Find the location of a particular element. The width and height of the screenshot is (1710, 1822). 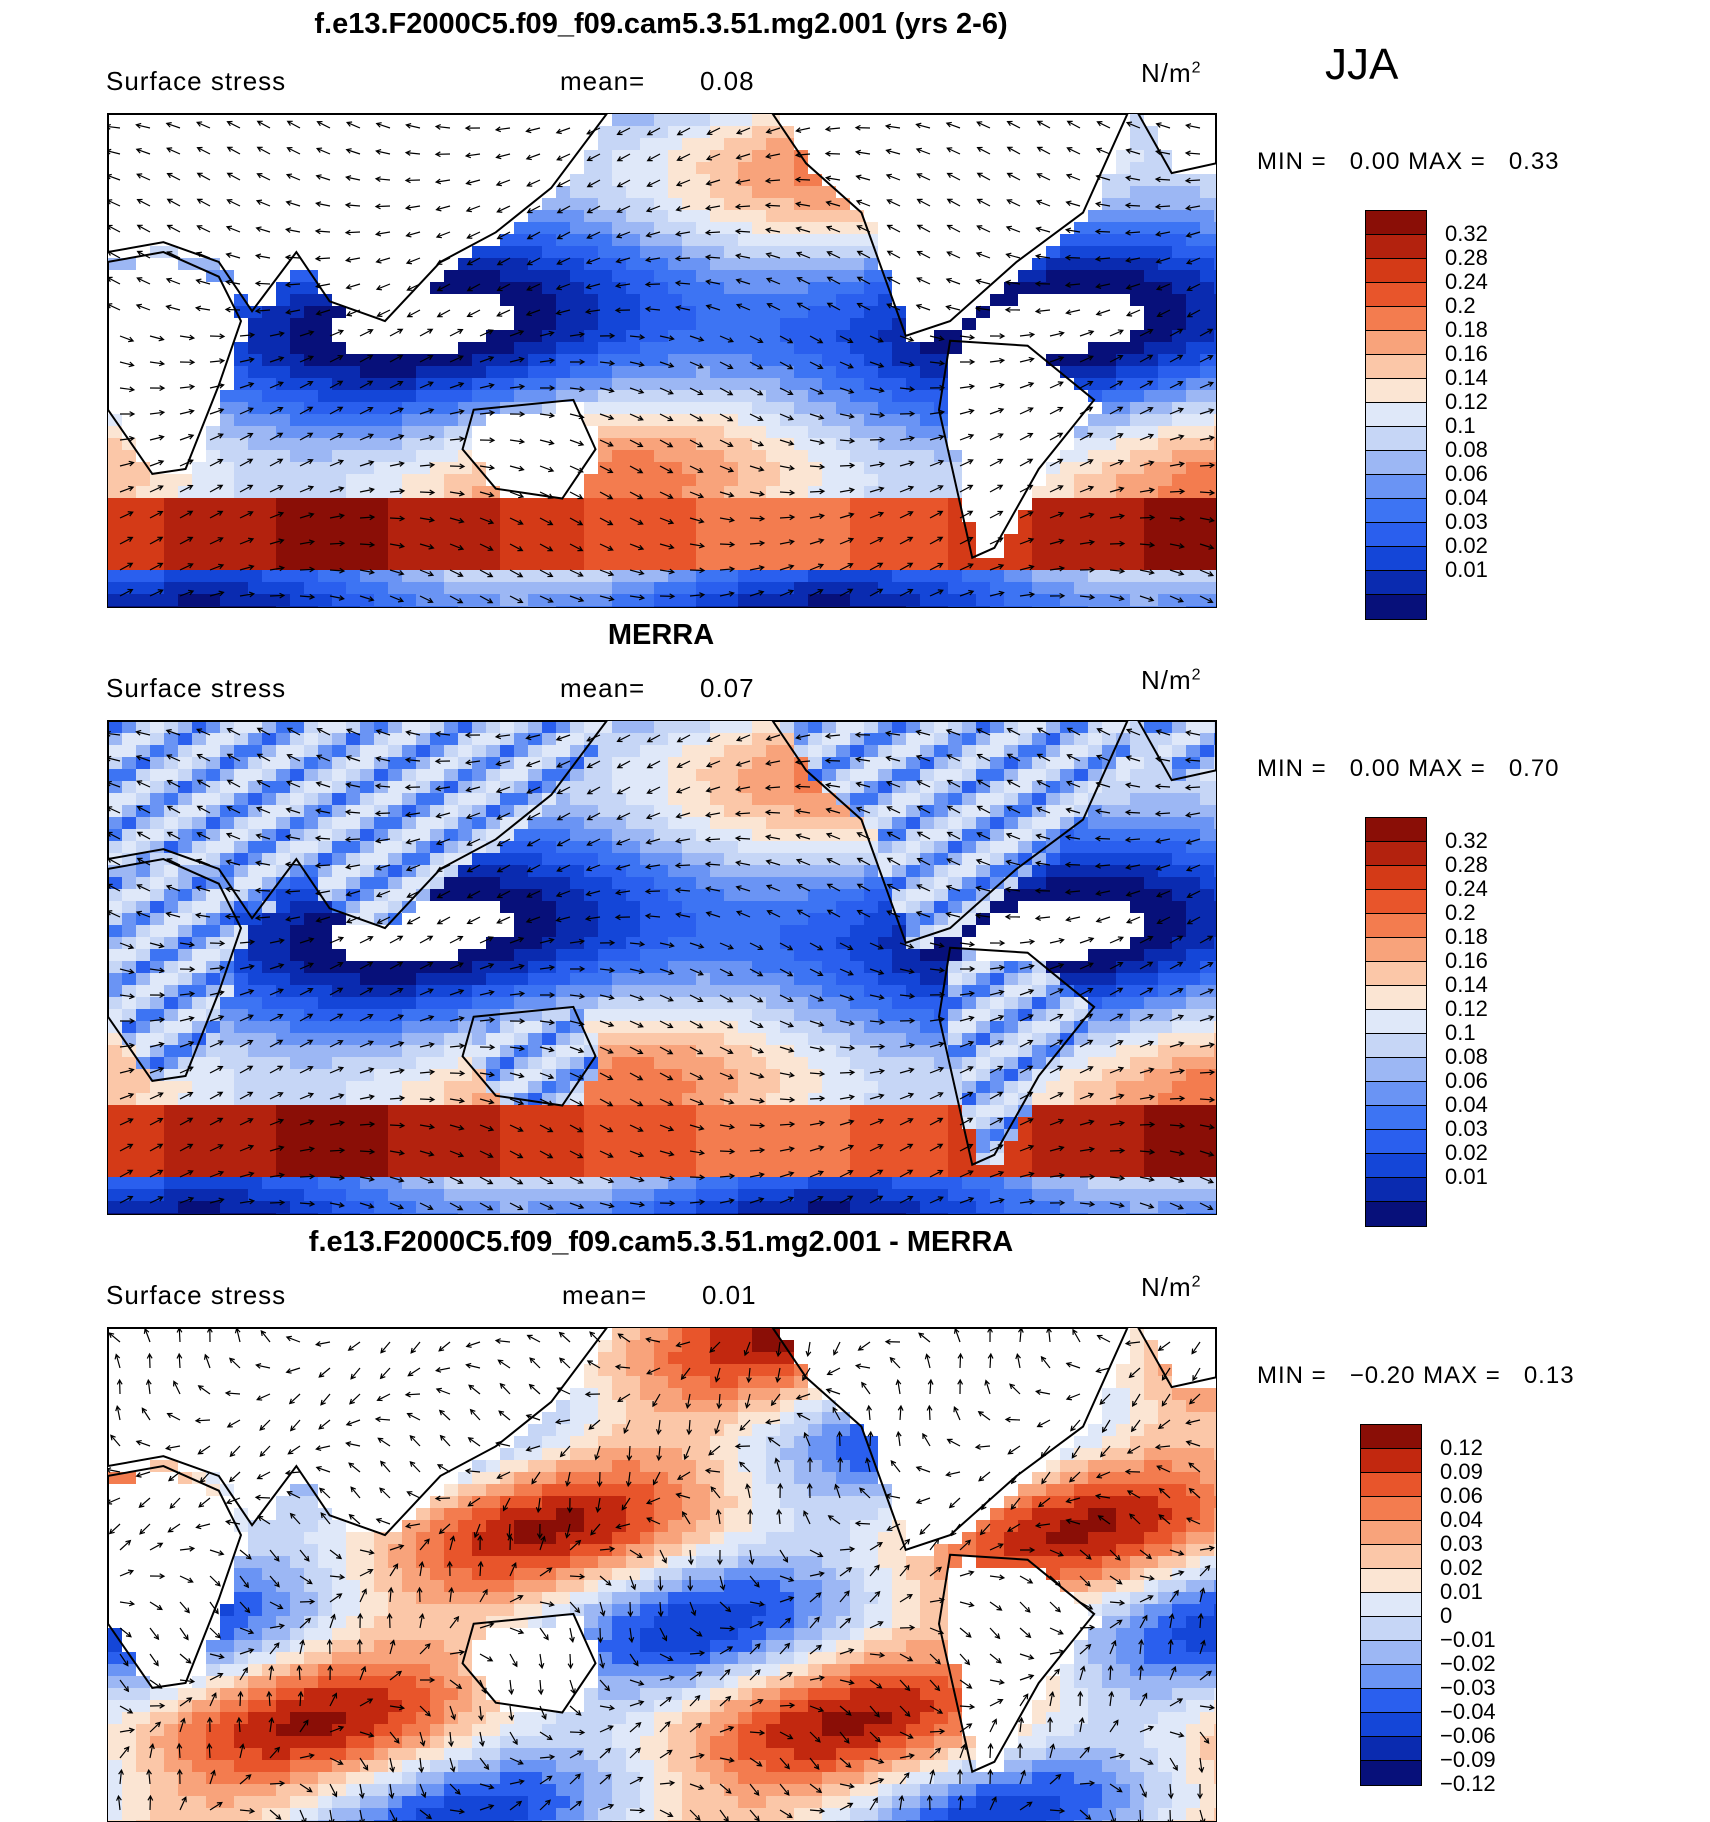

colorbar-tick-label: −0.09 is located at coordinates (1468, 1760).